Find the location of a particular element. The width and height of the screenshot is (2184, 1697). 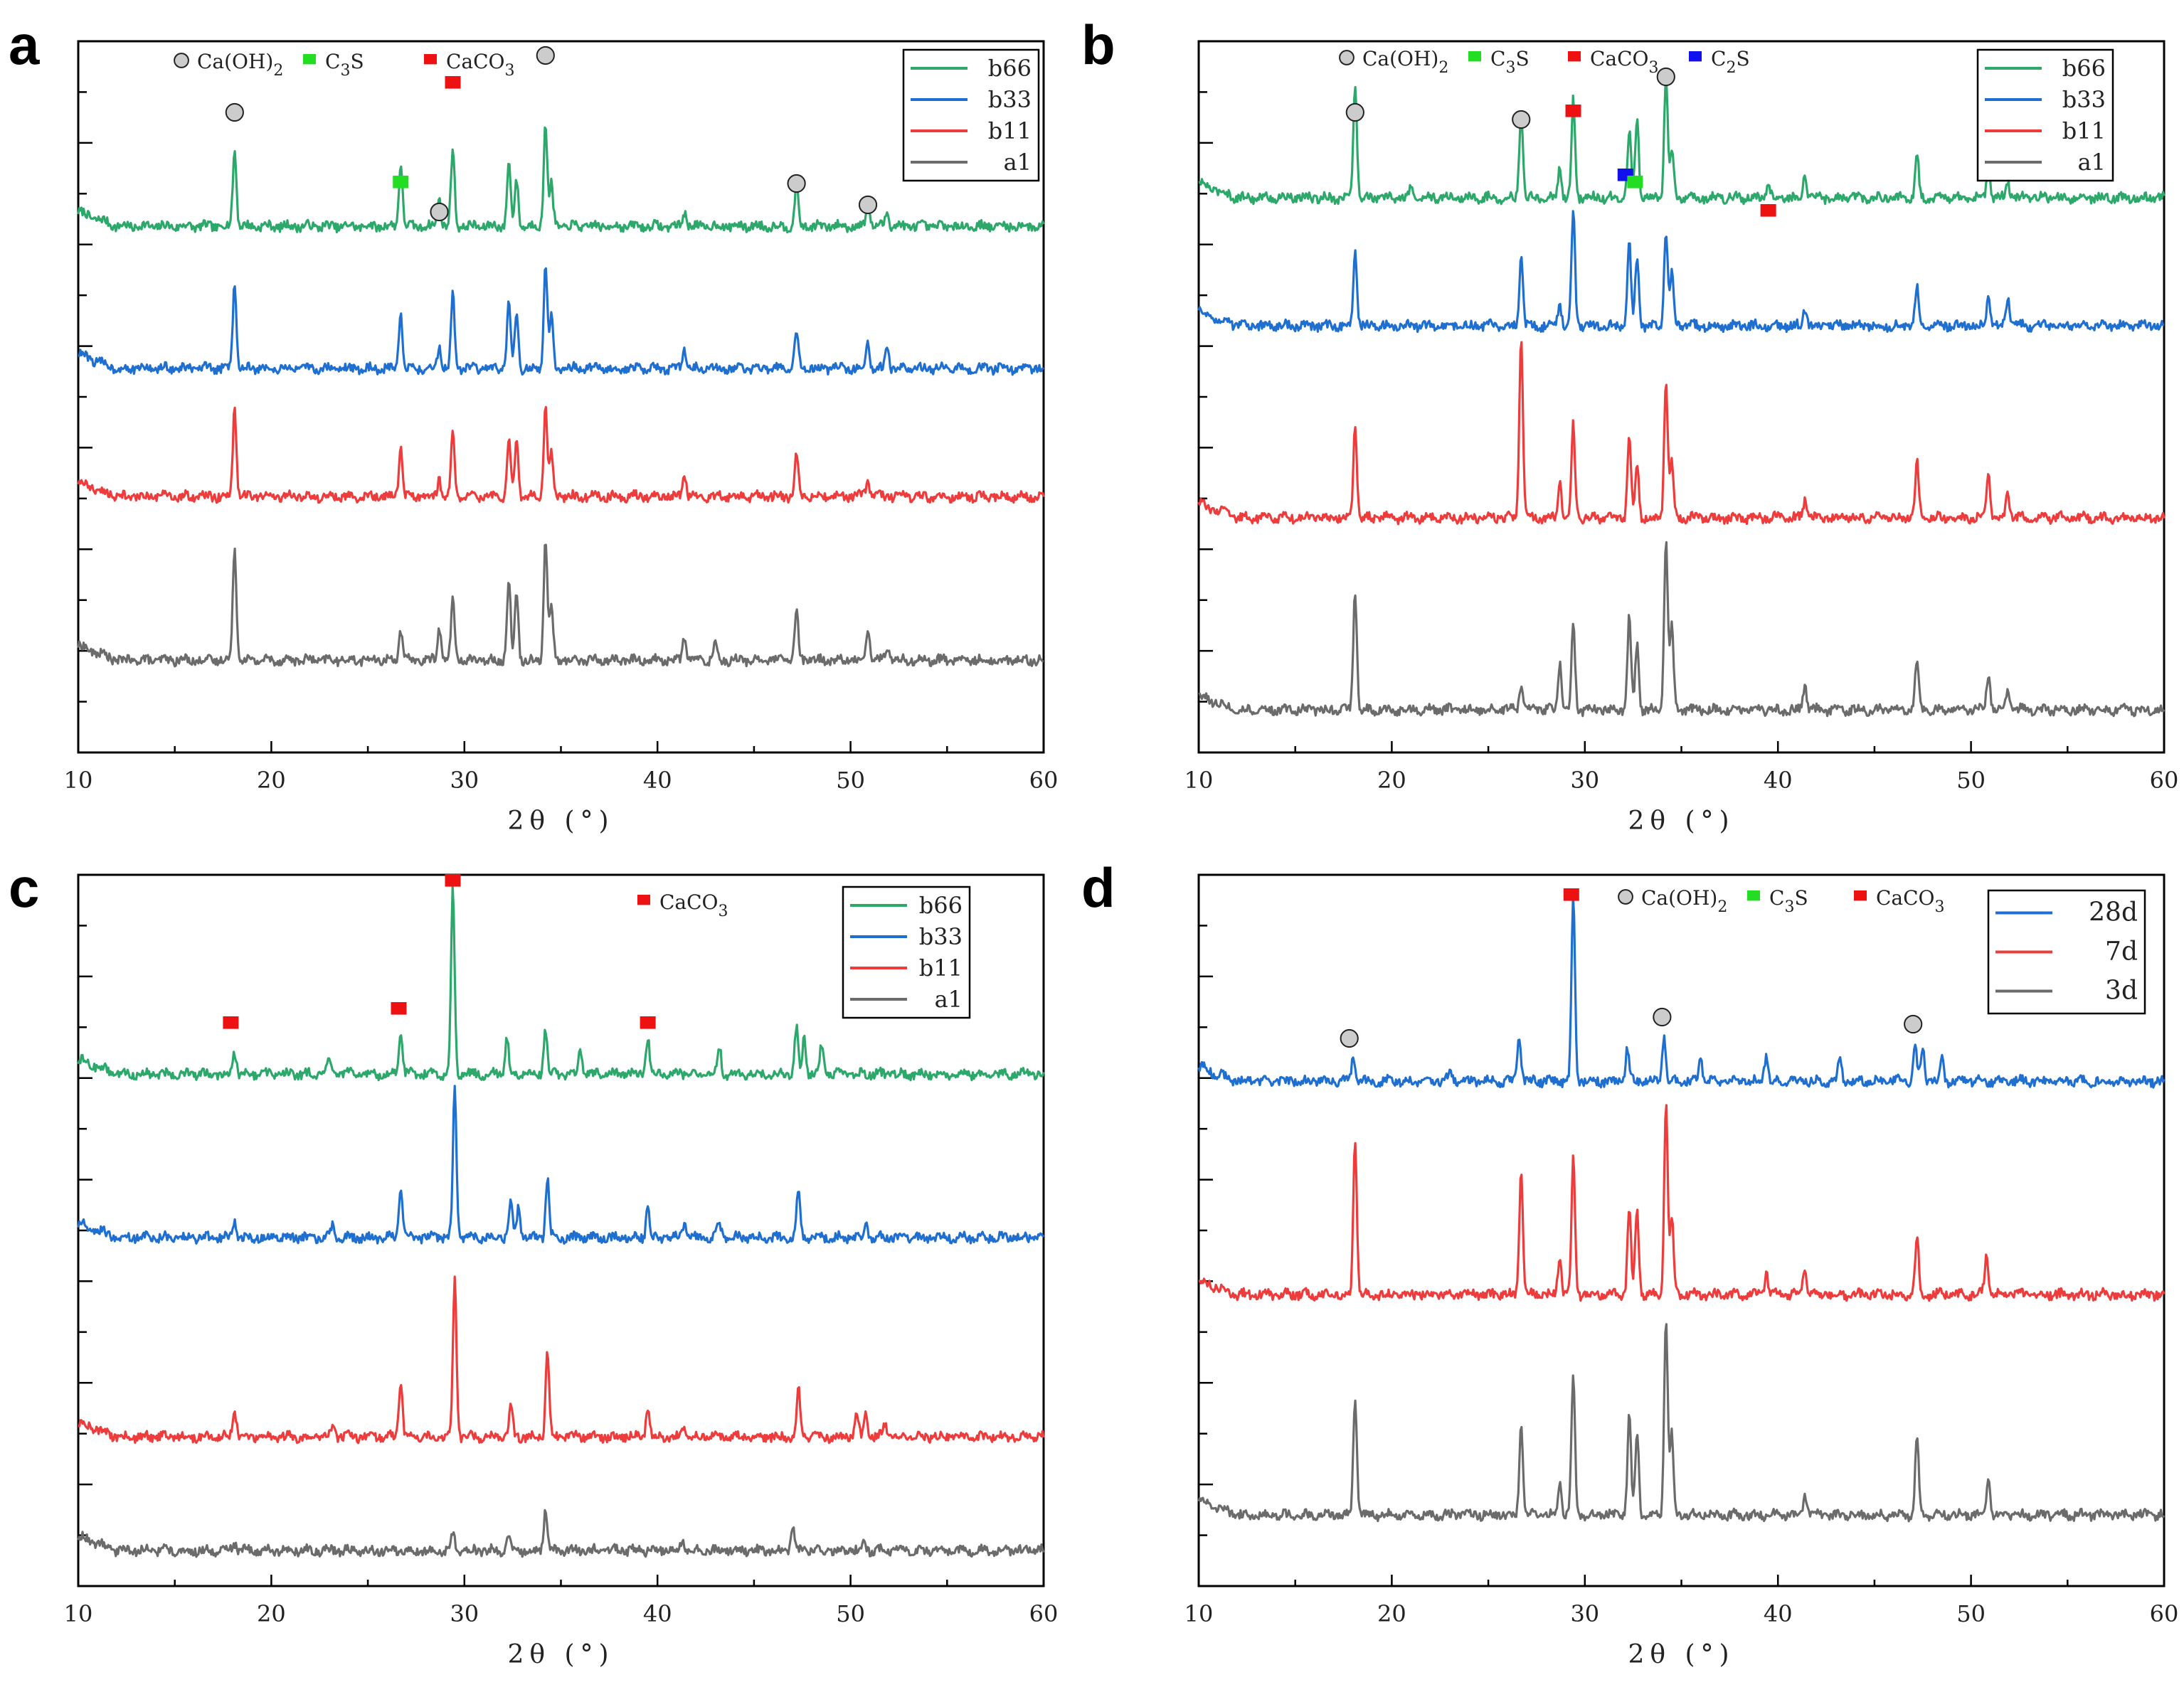

legend-label-3d: 3d is located at coordinates (2121, 991).